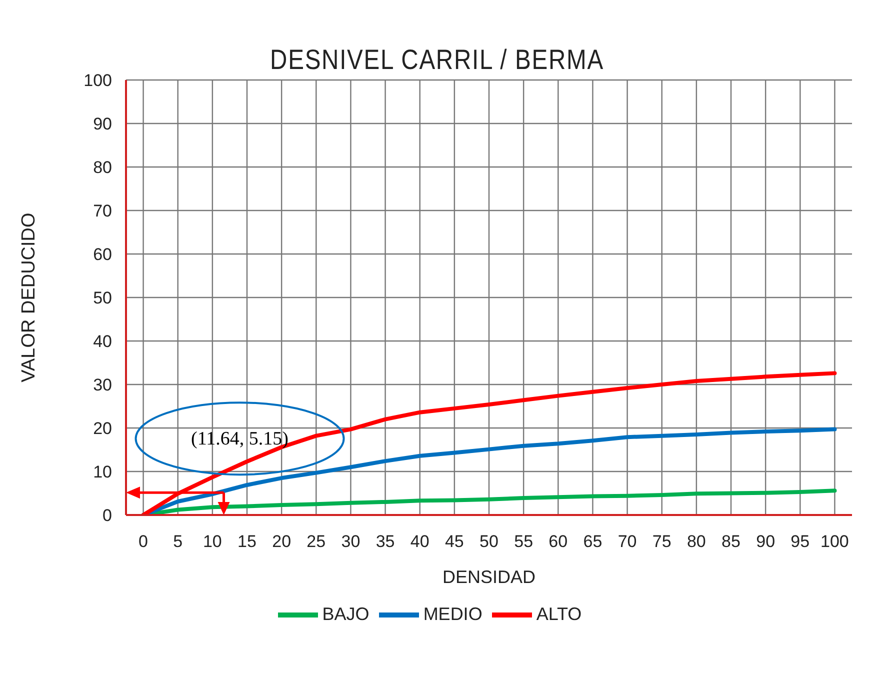 This screenshot has width=874, height=673. I want to click on legend-label: ALTO, so click(559, 614).